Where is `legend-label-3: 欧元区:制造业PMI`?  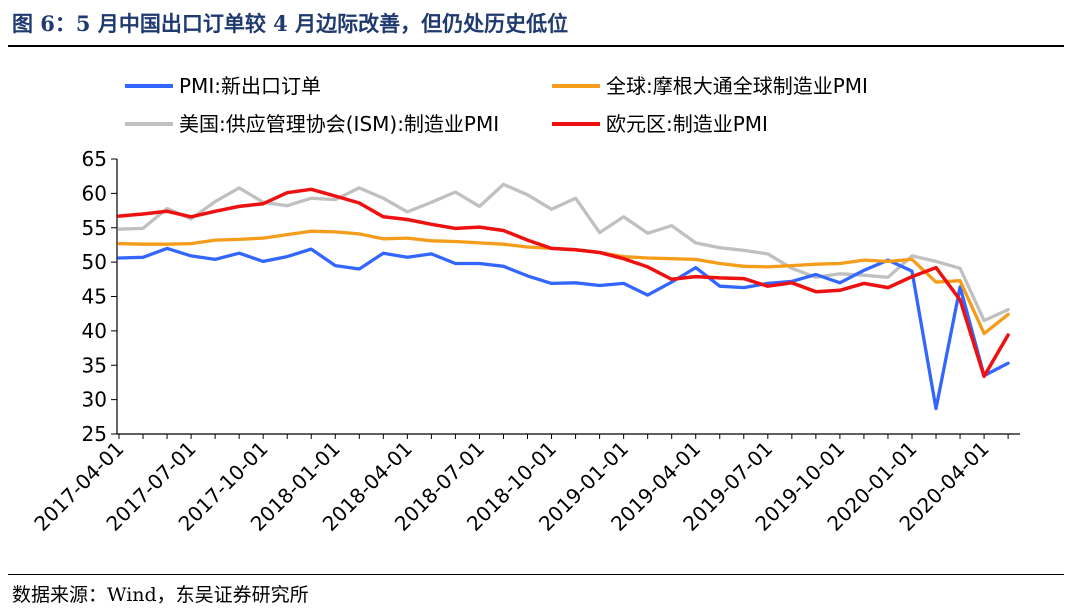
legend-label-3: 欧元区:制造业PMI is located at coordinates (687, 124).